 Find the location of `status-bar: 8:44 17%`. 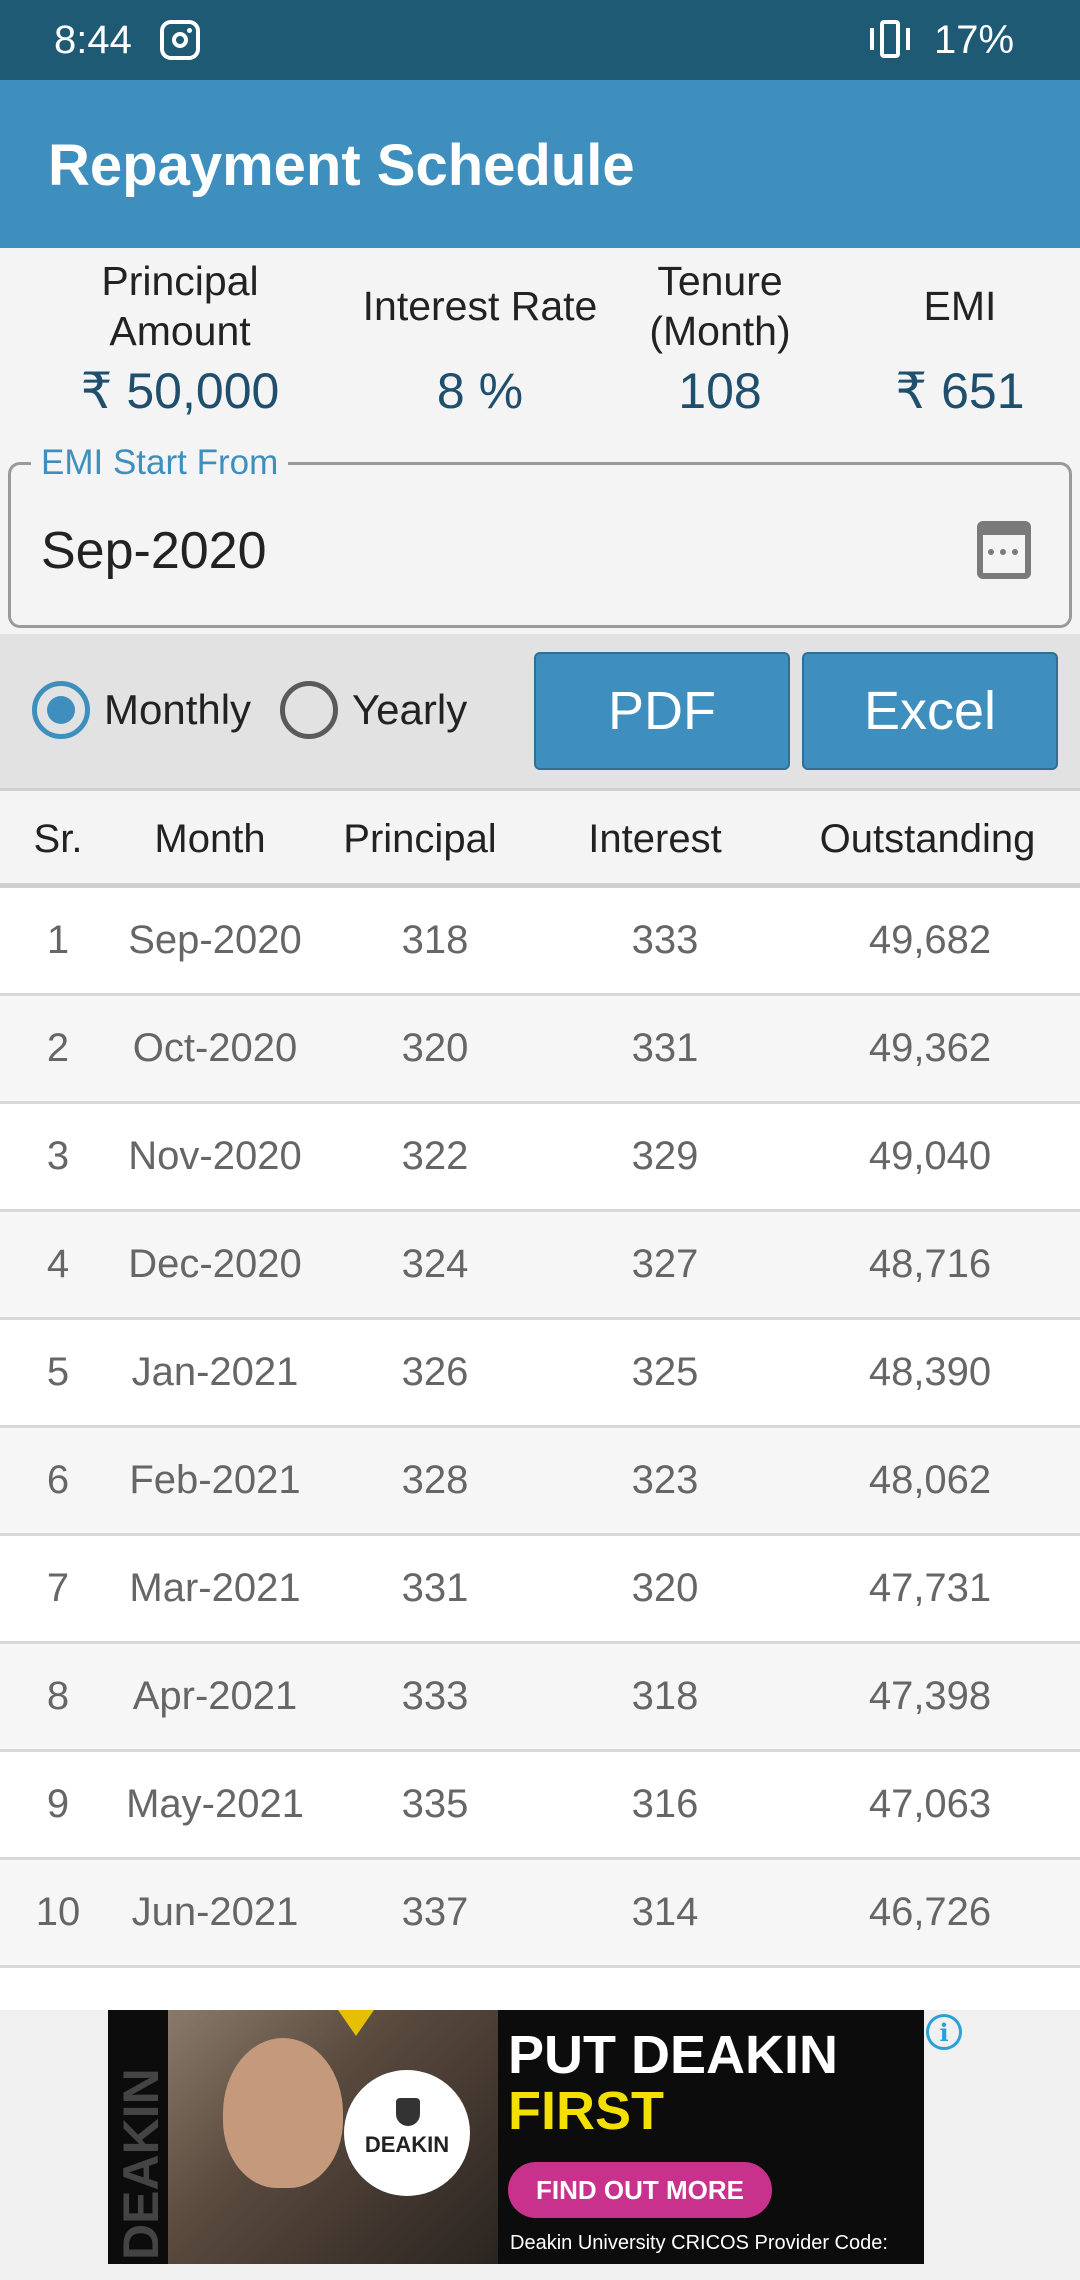

status-bar: 8:44 17% is located at coordinates (540, 40).